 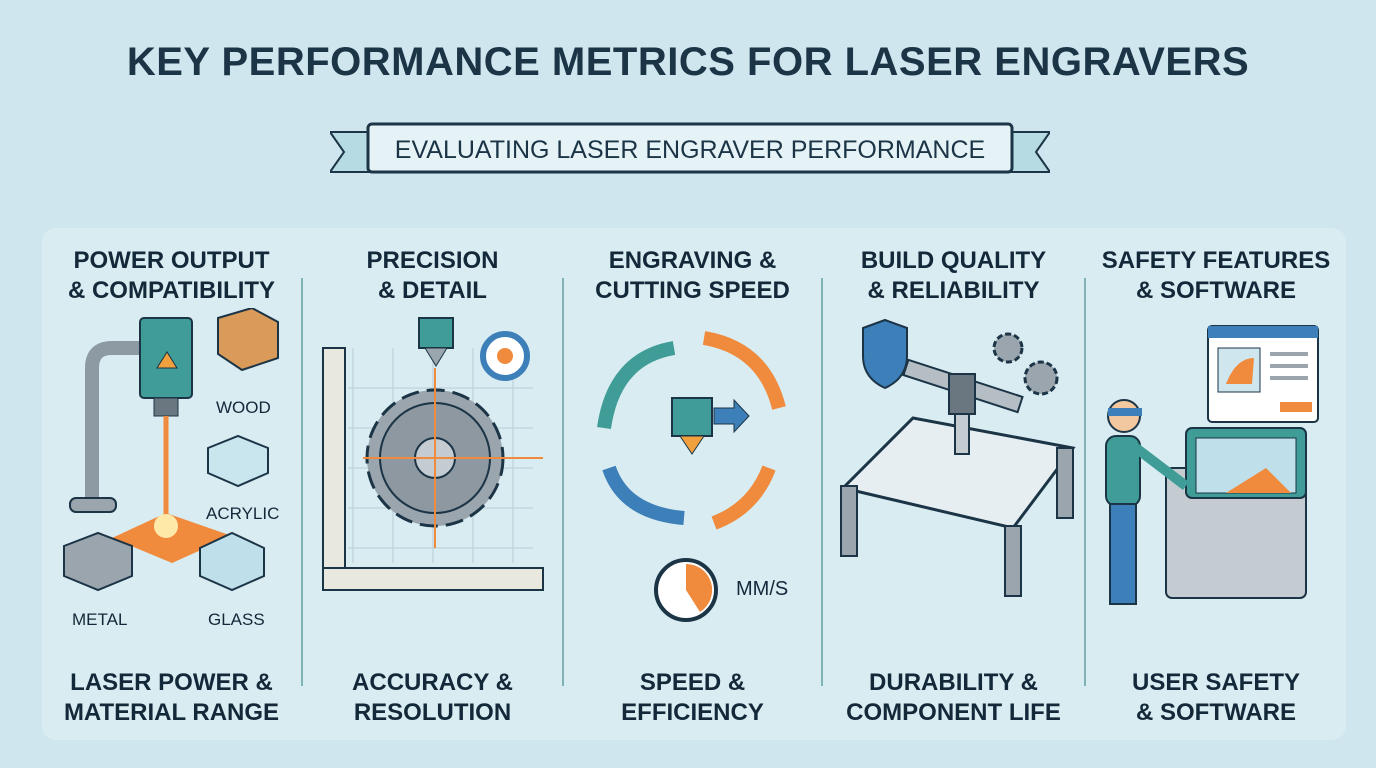 I want to click on panel-heading: POWER OUTPUT & COMPATIBILITY, so click(x=171, y=275).